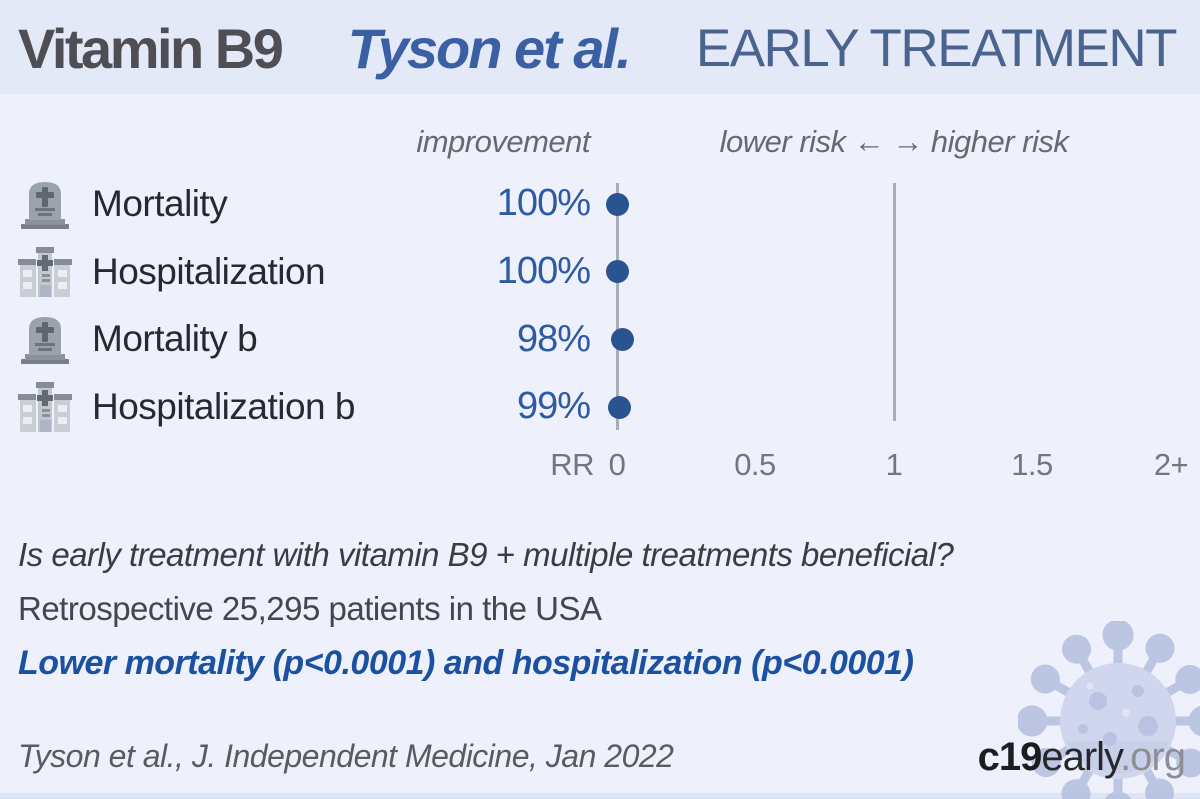 The image size is (1200, 799). Describe the element at coordinates (310, 608) in the screenshot. I see `study-design-text: Retrospective 25,295 patients in the USA` at that location.